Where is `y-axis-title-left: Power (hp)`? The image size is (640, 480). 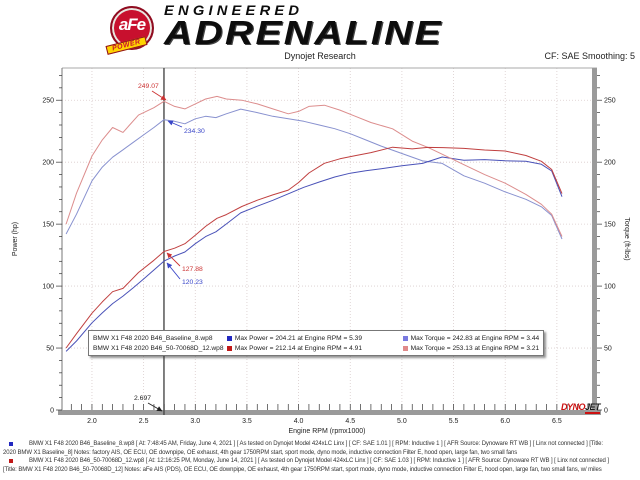
y-axis-title-left: Power (hp) is located at coordinates (15, 239).